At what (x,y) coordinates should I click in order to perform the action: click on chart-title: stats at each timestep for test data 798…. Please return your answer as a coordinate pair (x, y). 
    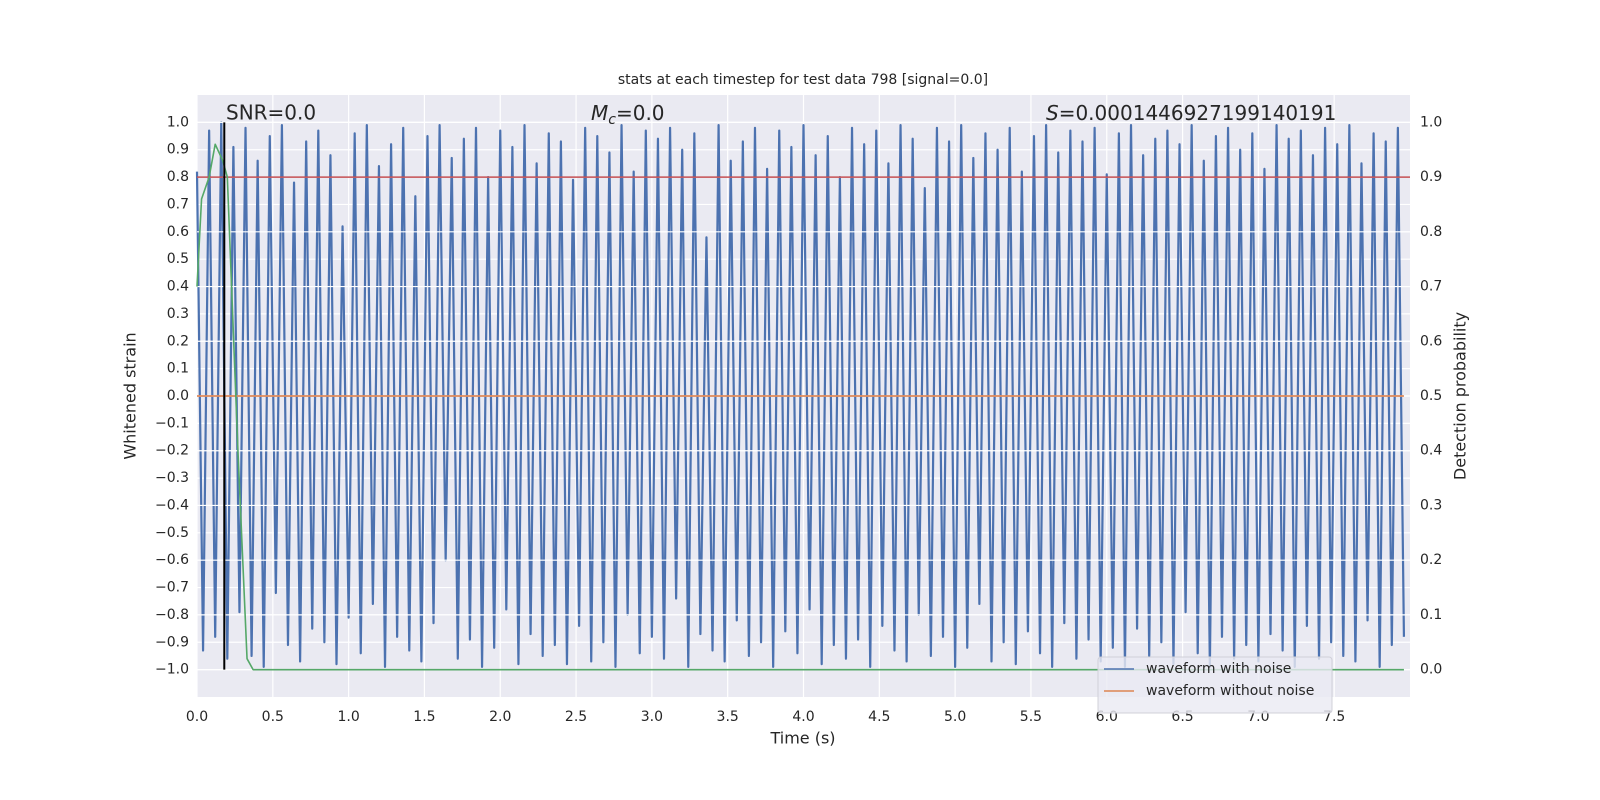
    Looking at the image, I should click on (803, 80).